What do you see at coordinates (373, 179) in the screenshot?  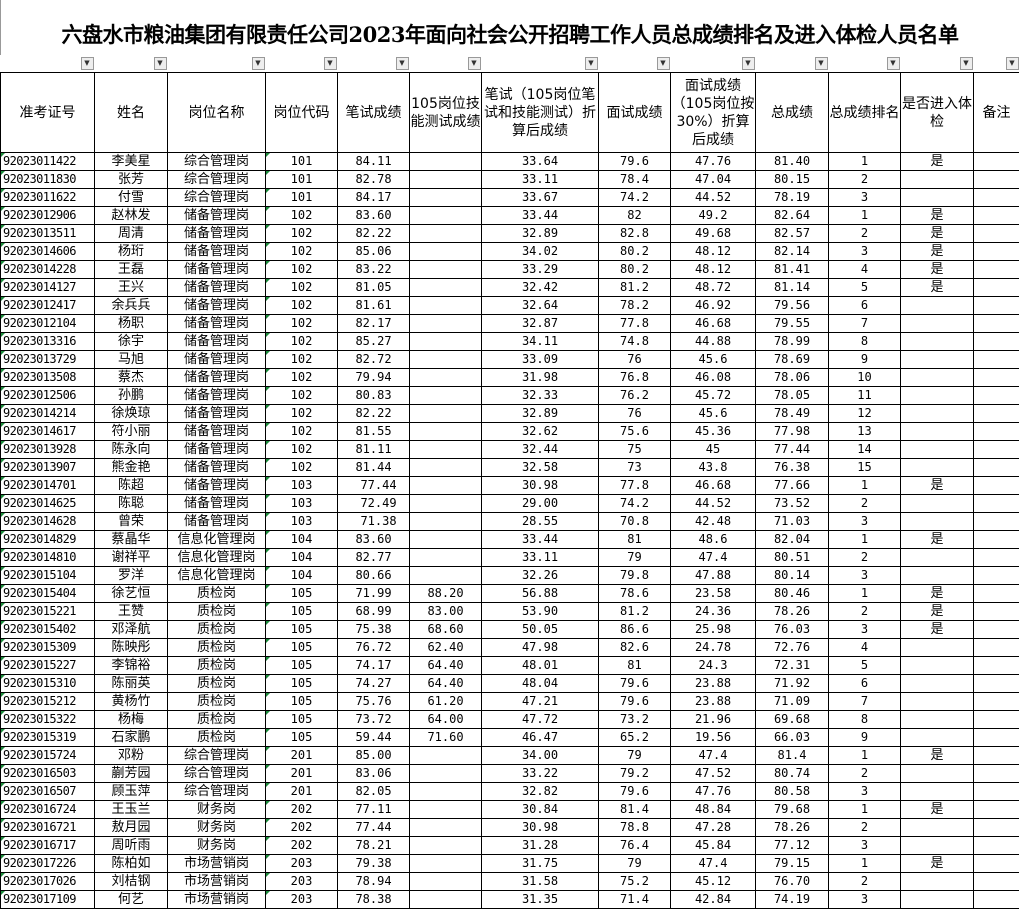 I see `written-score-cell: 82.78` at bounding box center [373, 179].